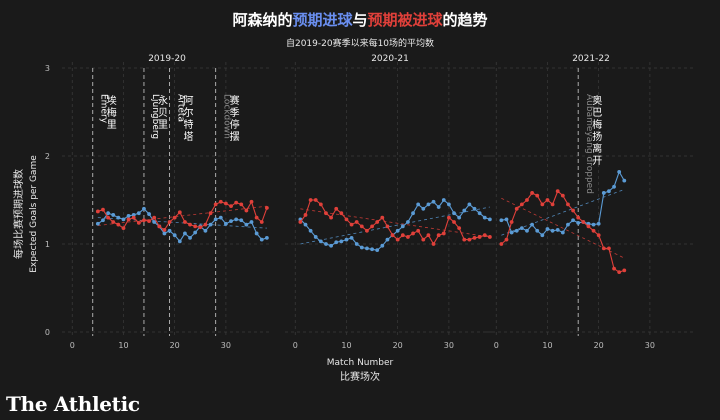 This screenshot has width=720, height=420. What do you see at coordinates (189, 112) in the screenshot?
I see `event-label-zh-char: 尔` at bounding box center [189, 112].